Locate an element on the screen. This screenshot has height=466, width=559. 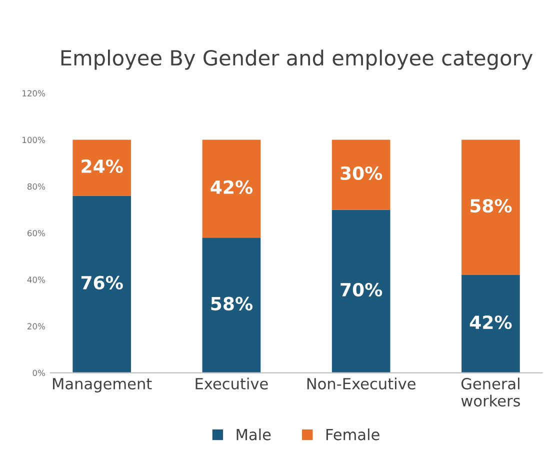
chart-title: Employee By Gender and employee category is located at coordinates (297, 60).